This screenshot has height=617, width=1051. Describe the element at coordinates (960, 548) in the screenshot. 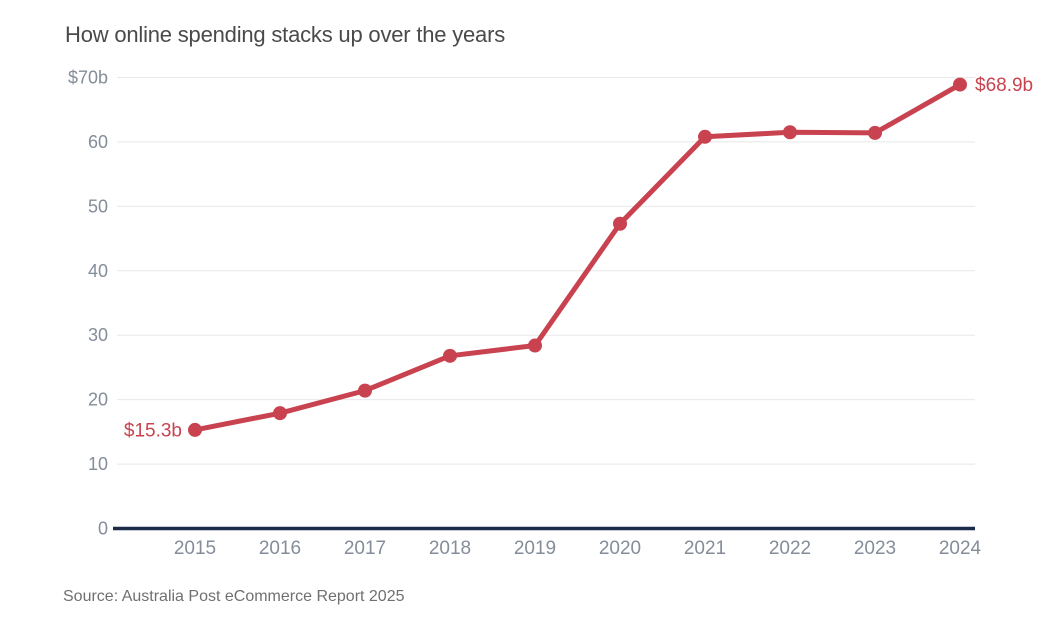

I see `x-tick-label-2024: 2024` at that location.